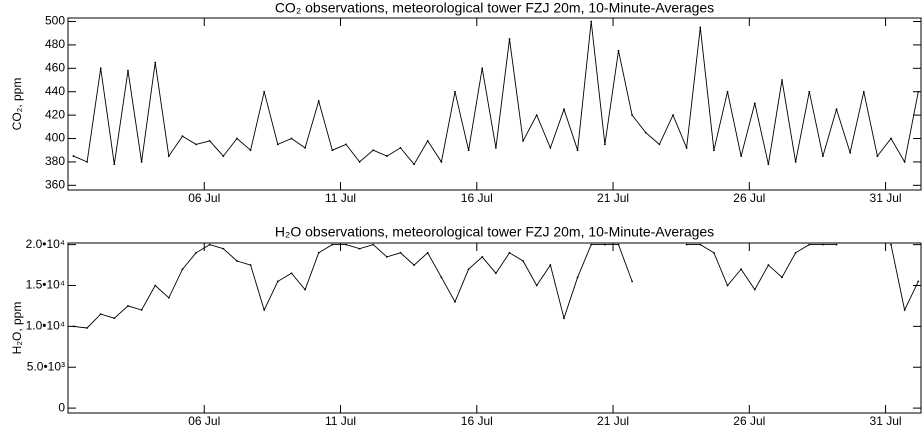 The height and width of the screenshot is (430, 924). What do you see at coordinates (55, 91) in the screenshot?
I see `y-tick-label: 440` at bounding box center [55, 91].